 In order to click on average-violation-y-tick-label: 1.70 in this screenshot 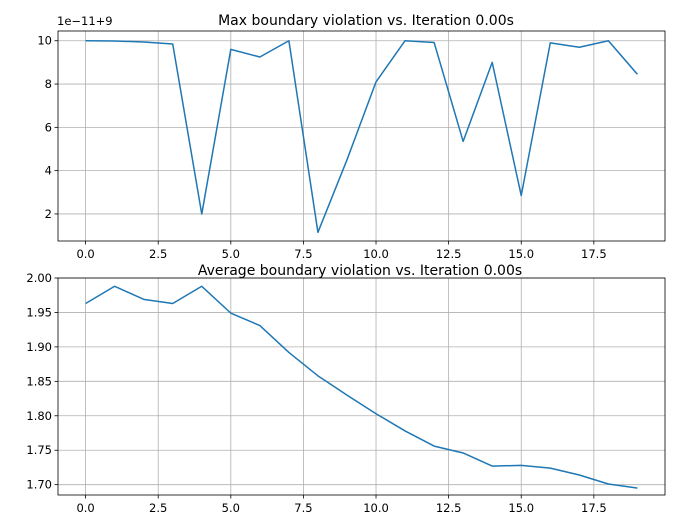, I will do `click(39, 485)`.